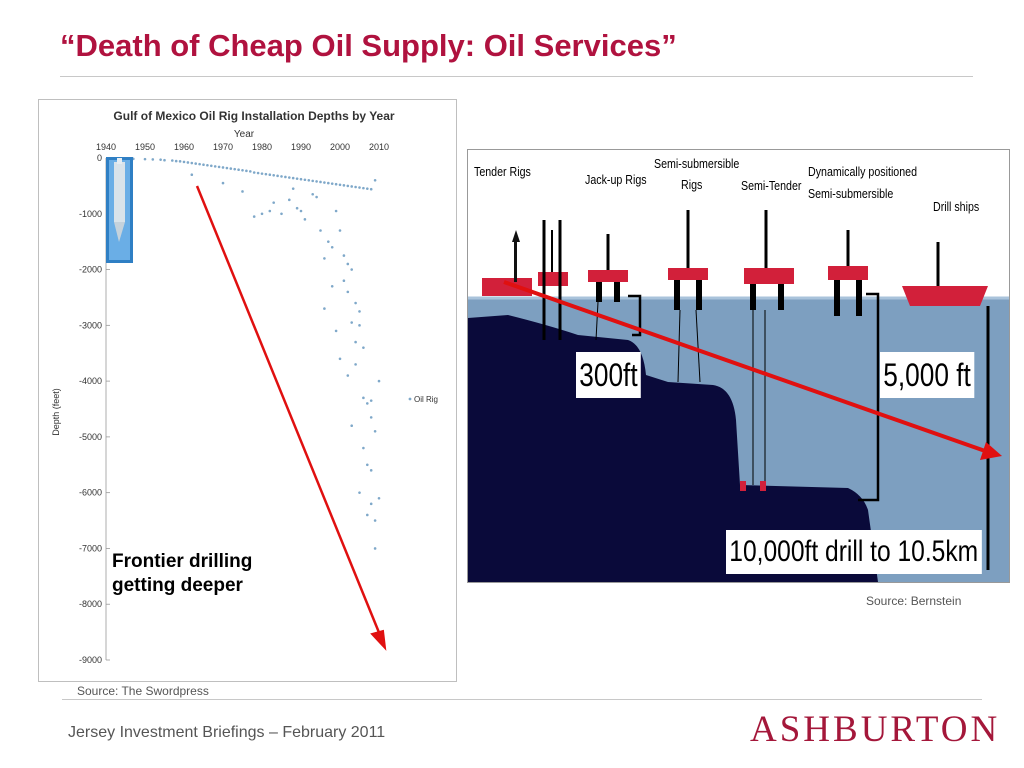 This screenshot has width=1024, height=768. I want to click on y-tick-label-9: -9000, so click(90, 660).